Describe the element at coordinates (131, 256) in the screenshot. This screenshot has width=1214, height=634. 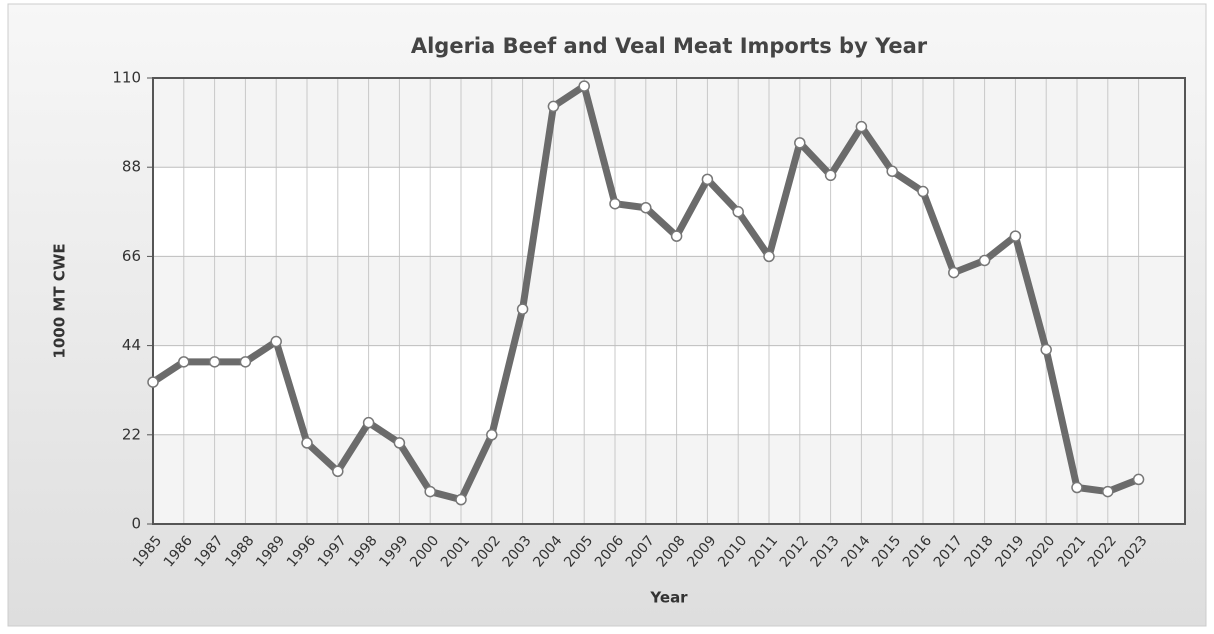
I see `y-tick-label: 66` at that location.